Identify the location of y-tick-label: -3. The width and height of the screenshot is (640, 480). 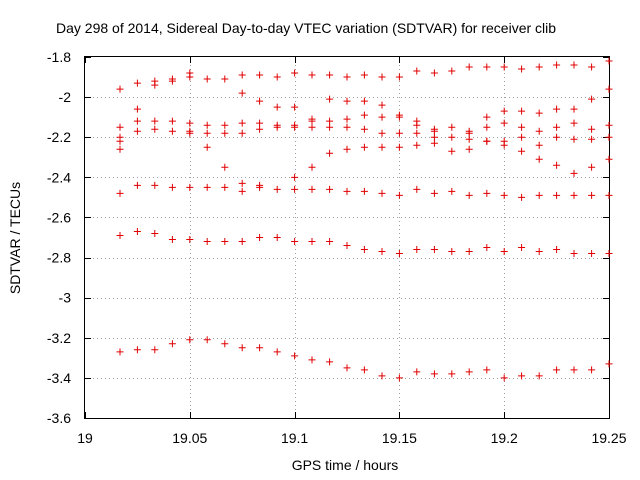
(65, 298).